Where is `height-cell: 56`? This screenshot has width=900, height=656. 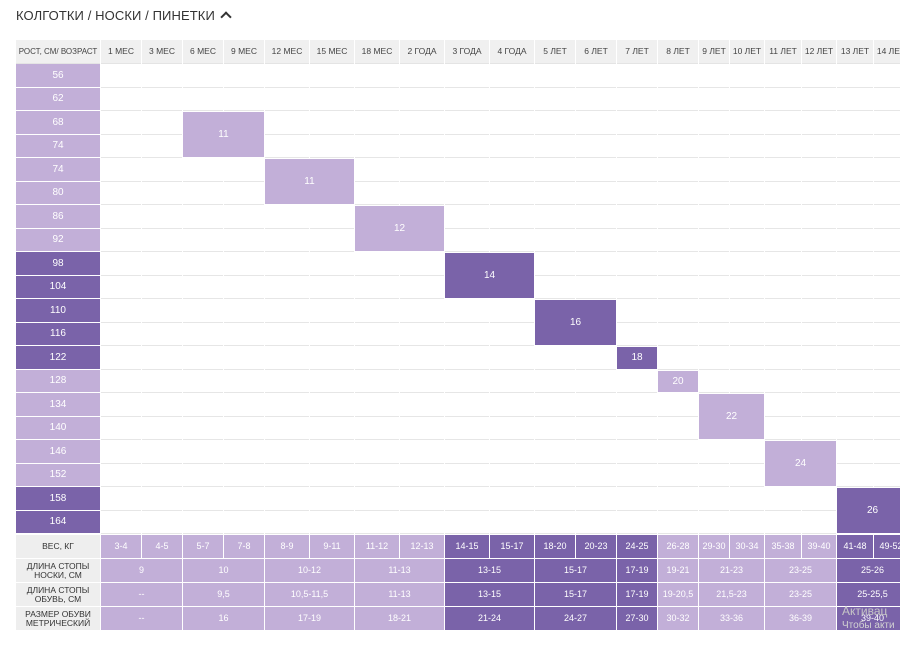
height-cell: 56 is located at coordinates (58, 76).